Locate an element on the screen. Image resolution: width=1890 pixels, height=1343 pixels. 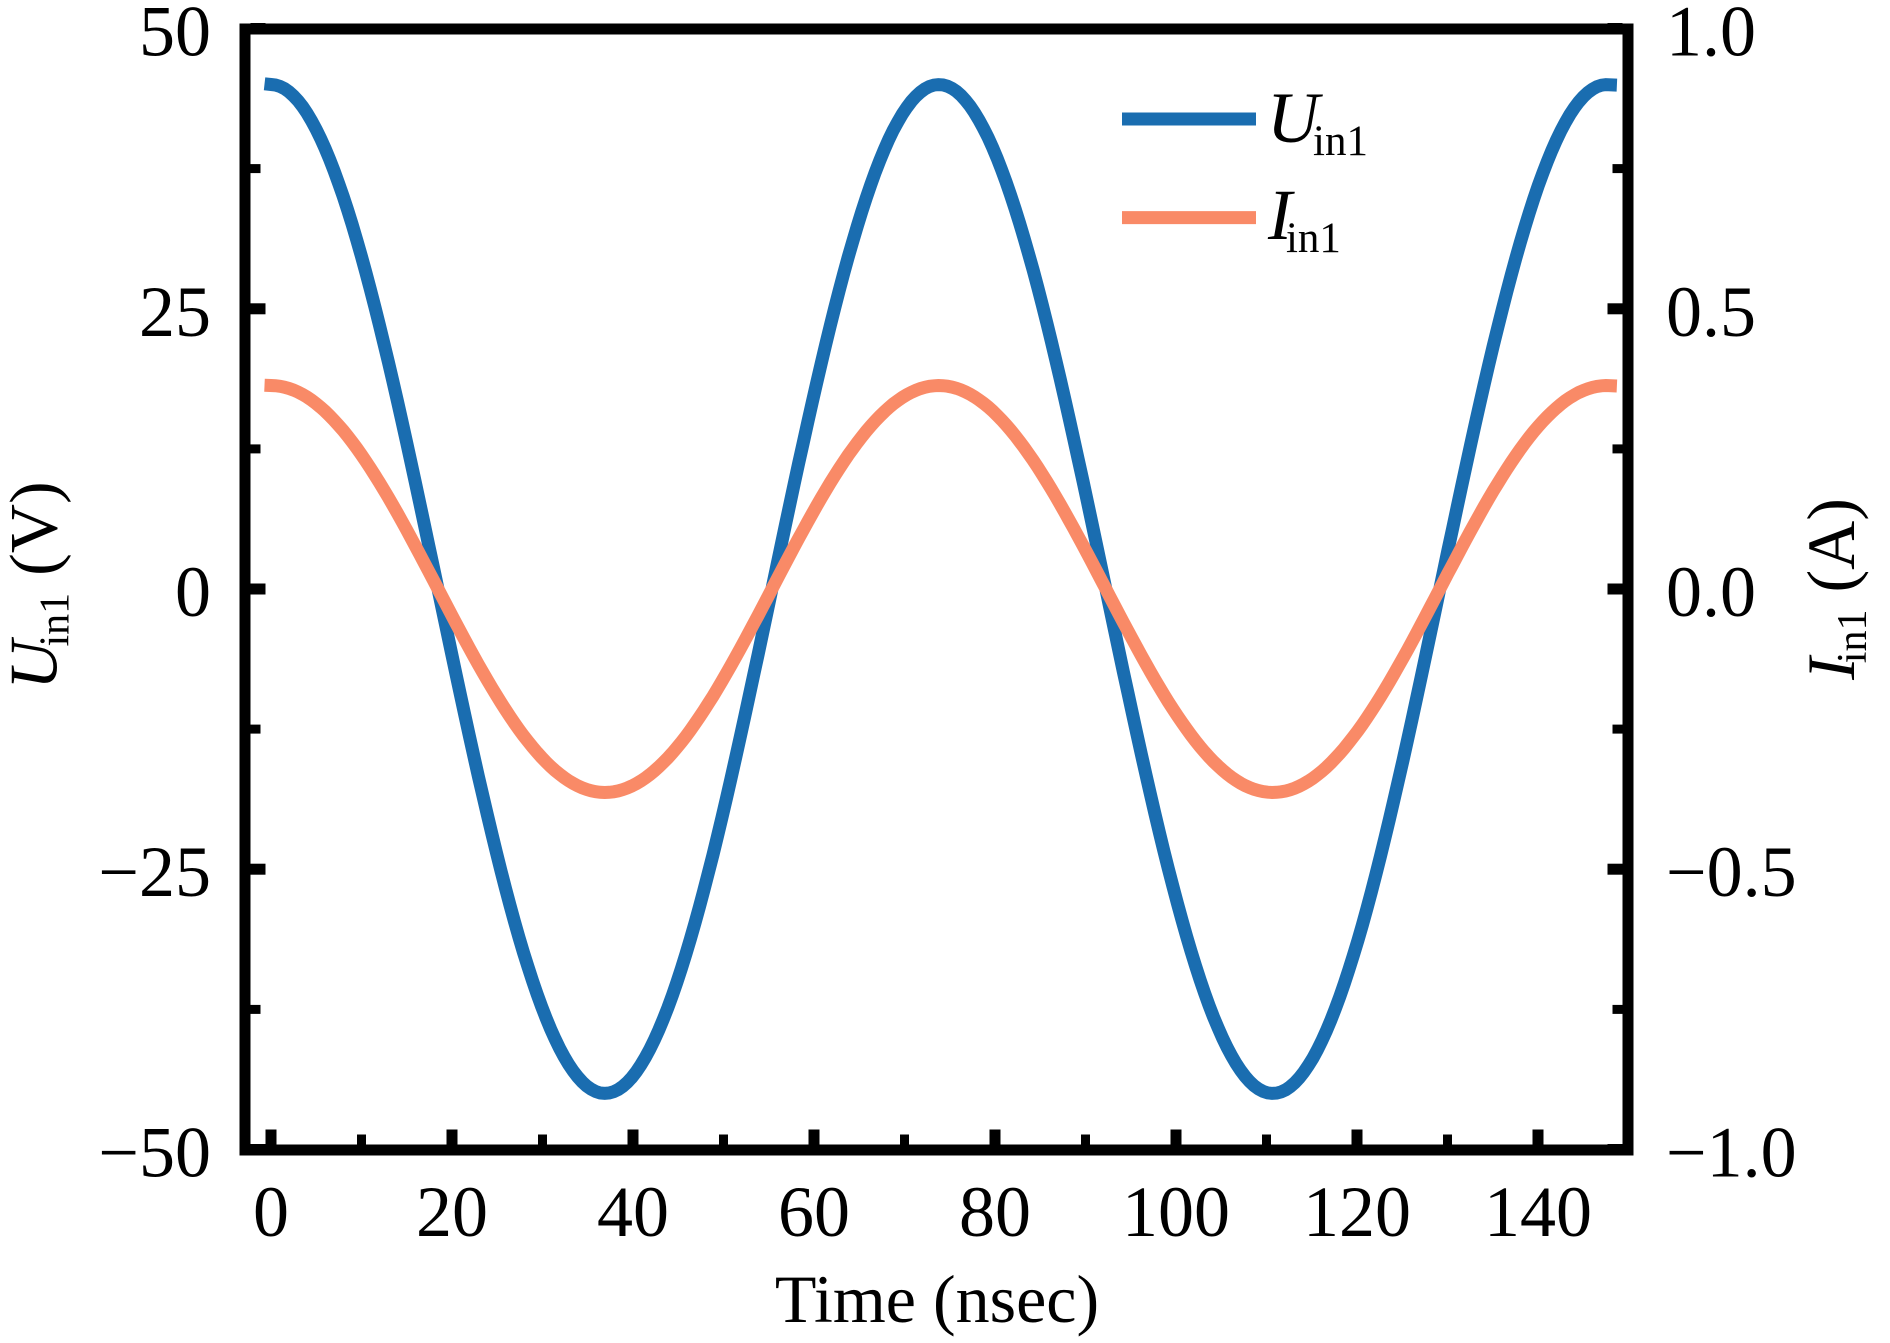
svg-text: −25 is located at coordinates (154, 872).